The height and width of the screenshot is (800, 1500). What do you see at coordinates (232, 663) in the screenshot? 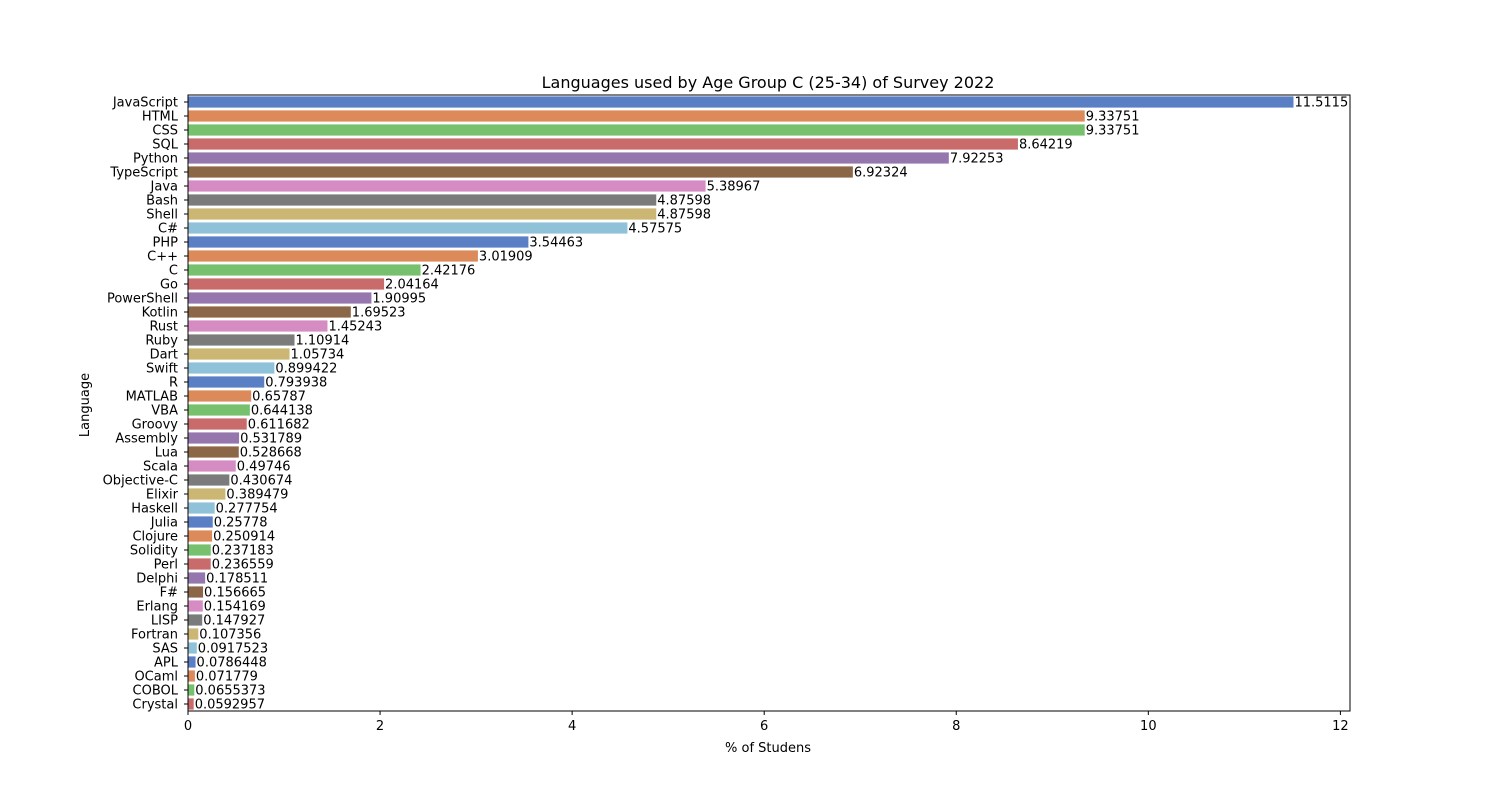
I see `bar-value-label: 0.0786448` at bounding box center [232, 663].